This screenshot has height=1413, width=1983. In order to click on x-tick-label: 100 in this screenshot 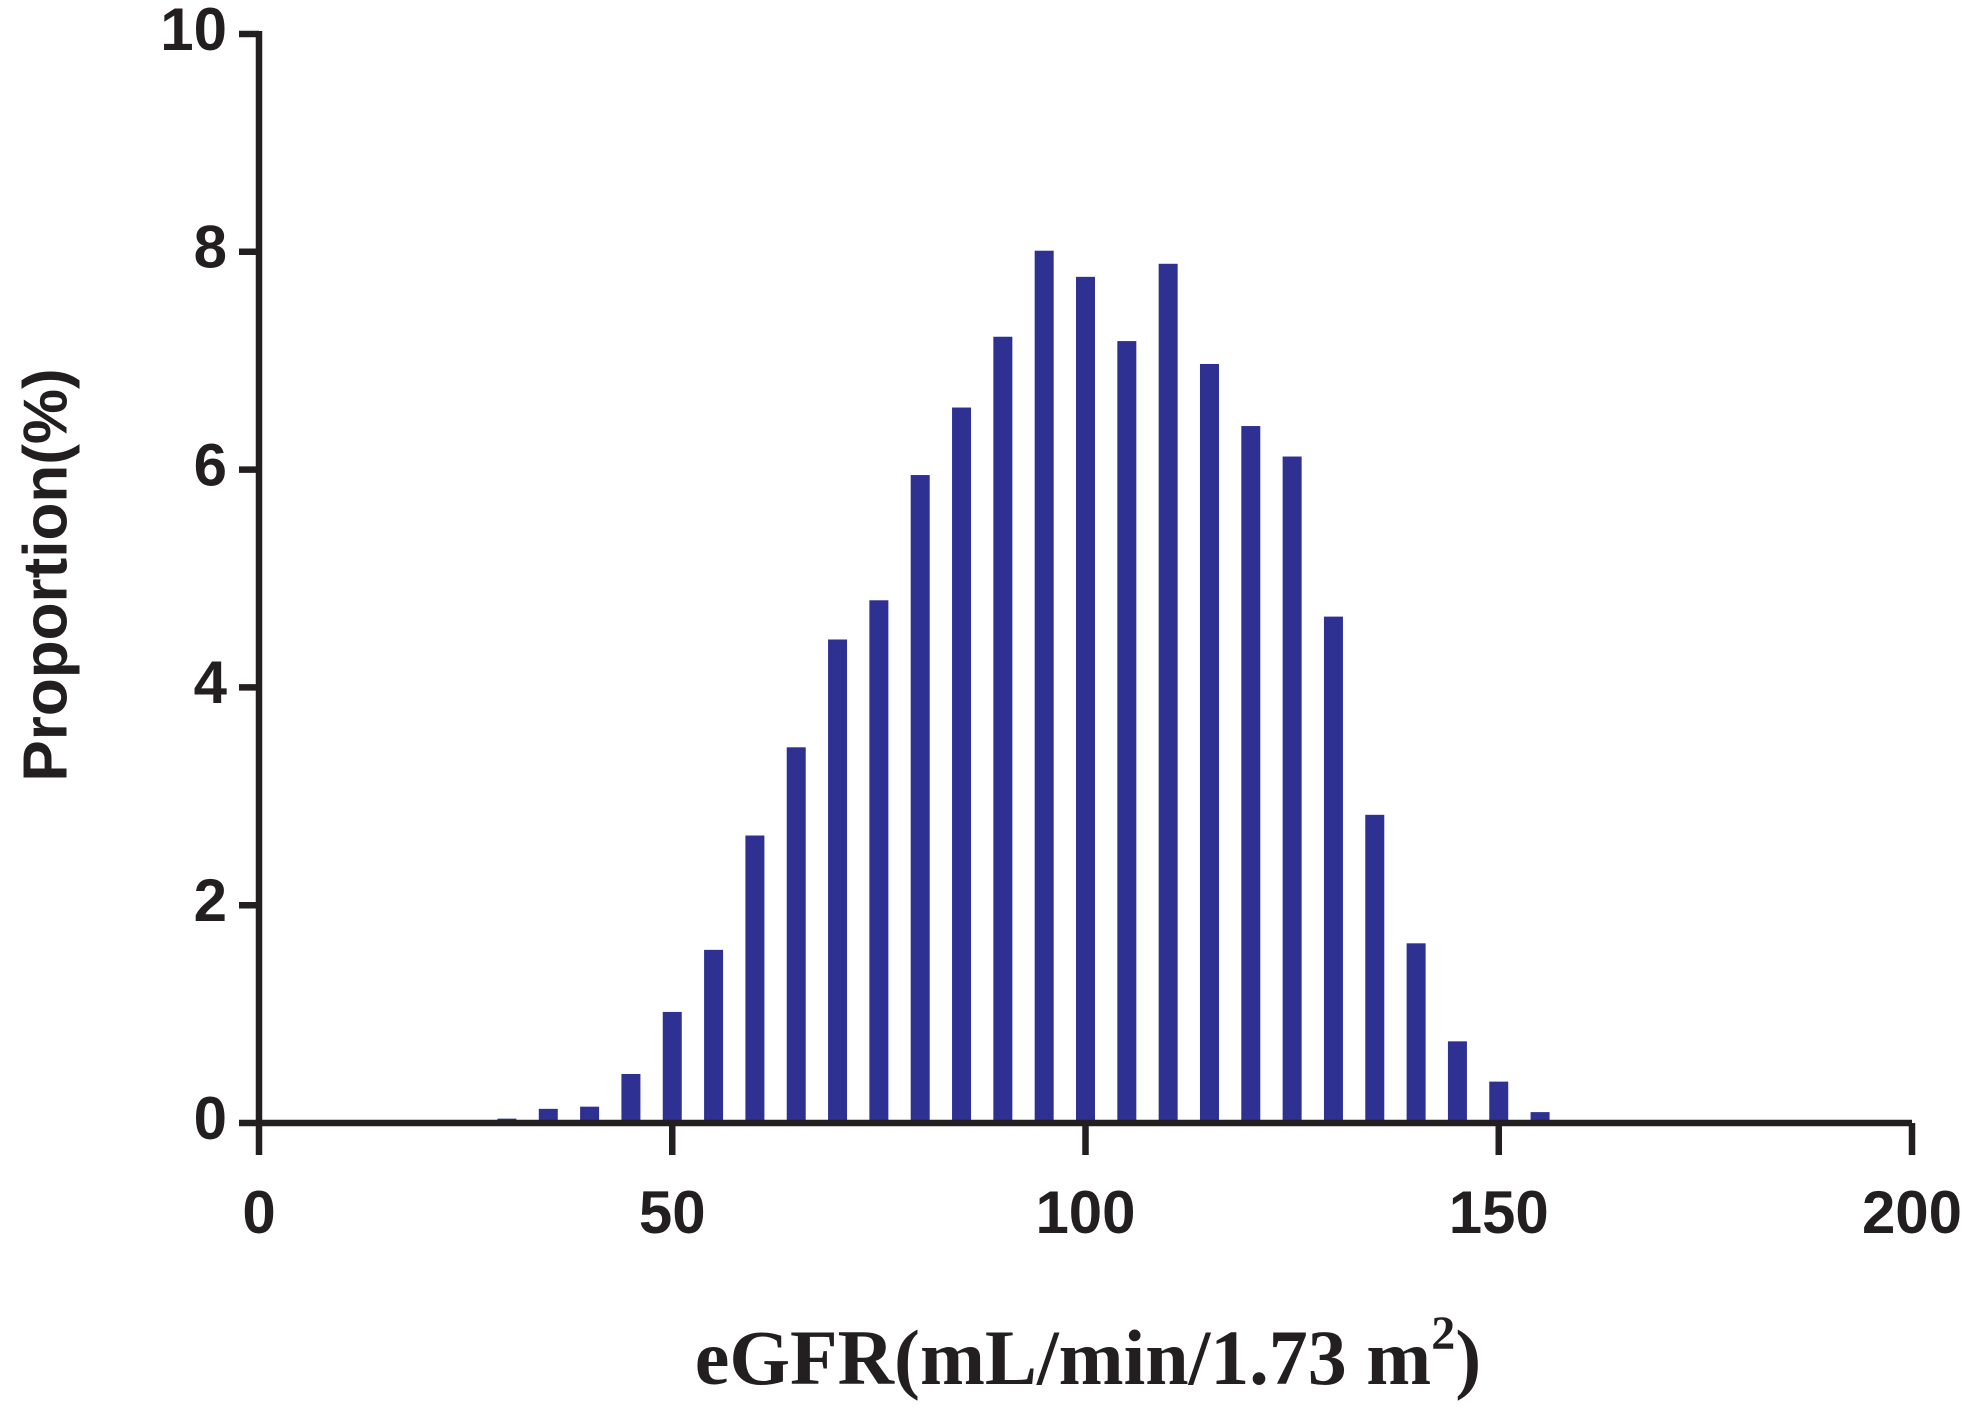, I will do `click(1085, 1212)`.